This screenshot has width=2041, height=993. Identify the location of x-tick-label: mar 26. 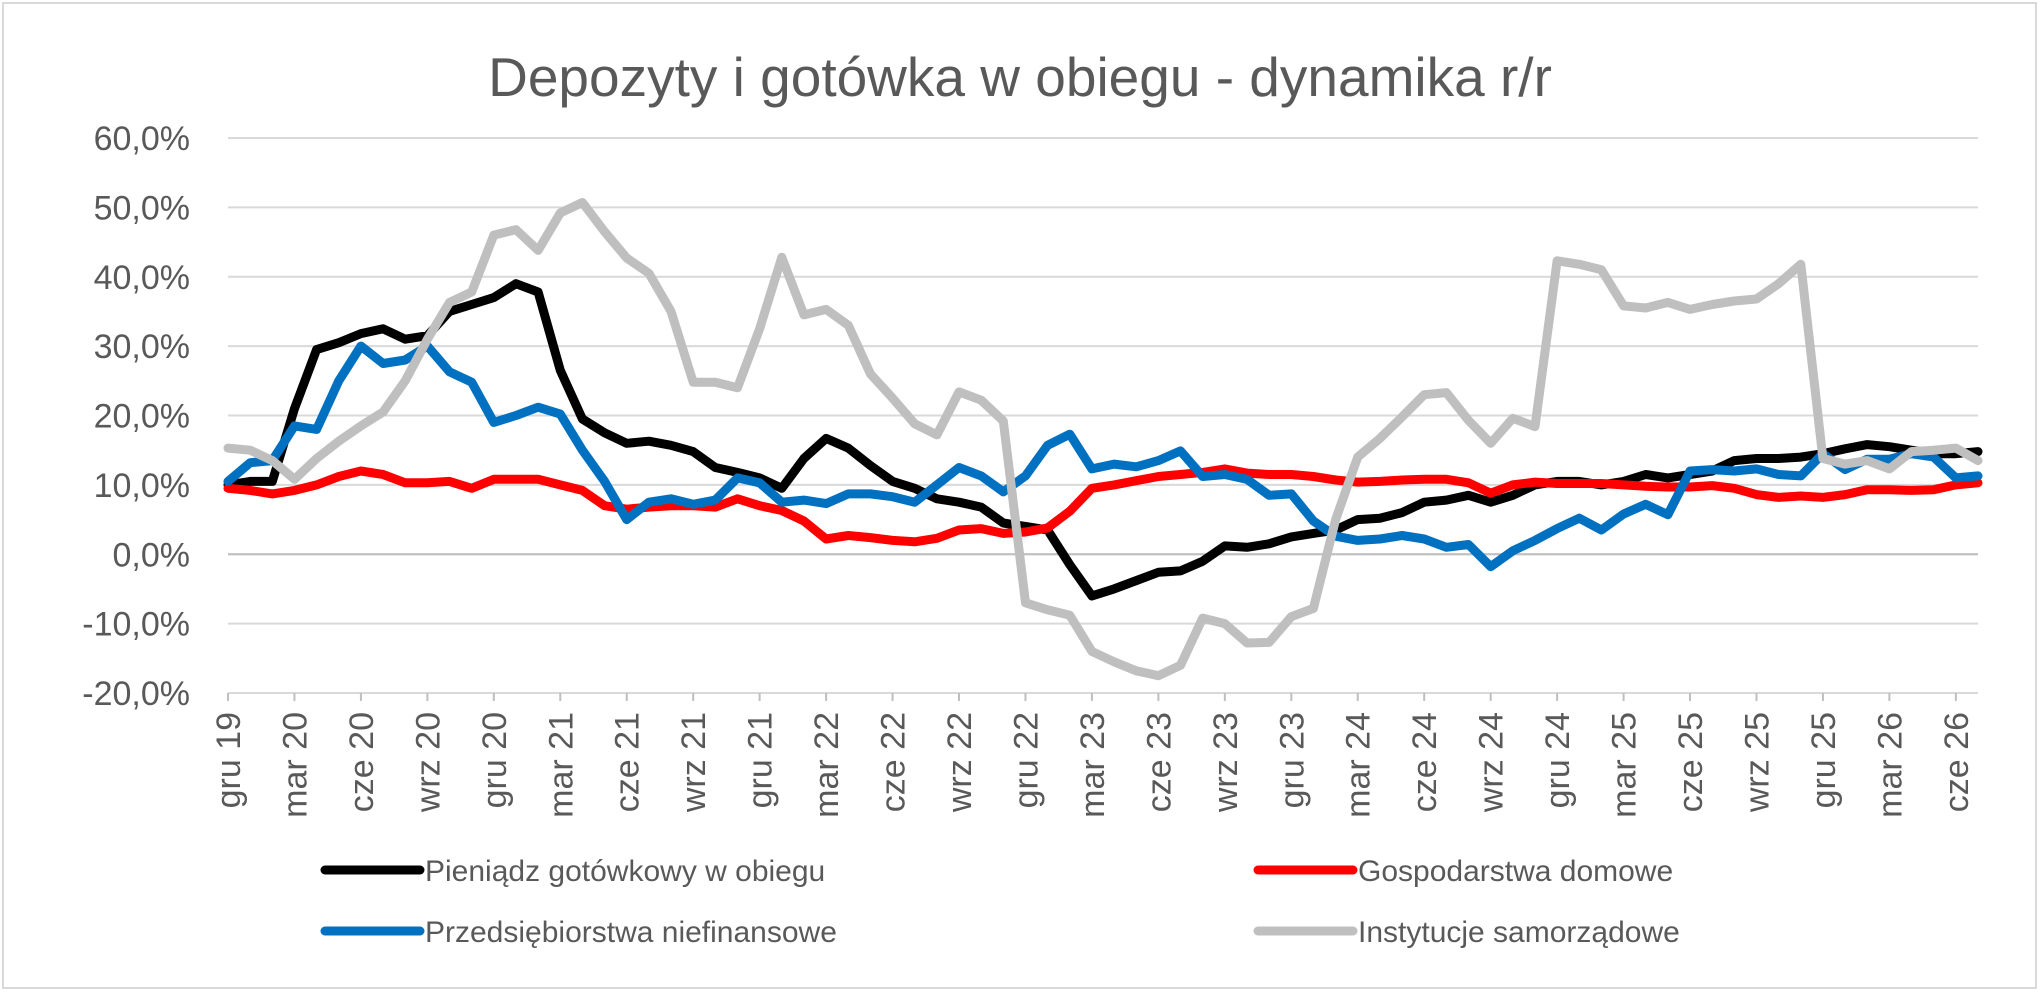
(1890, 765).